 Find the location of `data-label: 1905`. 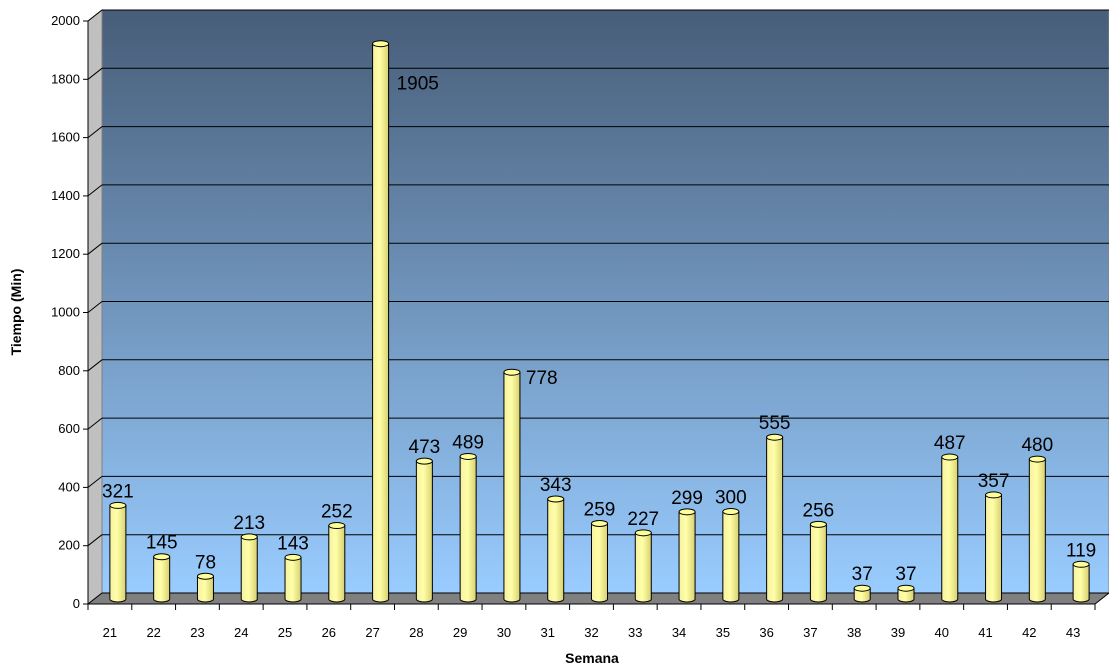

data-label: 1905 is located at coordinates (418, 84).